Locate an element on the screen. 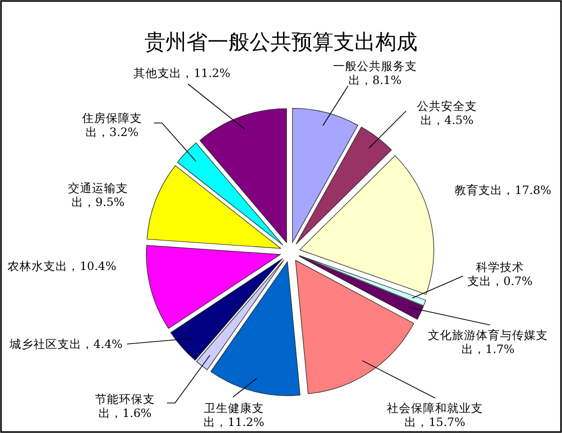  slice-label: 农林水支出，10.4% is located at coordinates (62, 266).